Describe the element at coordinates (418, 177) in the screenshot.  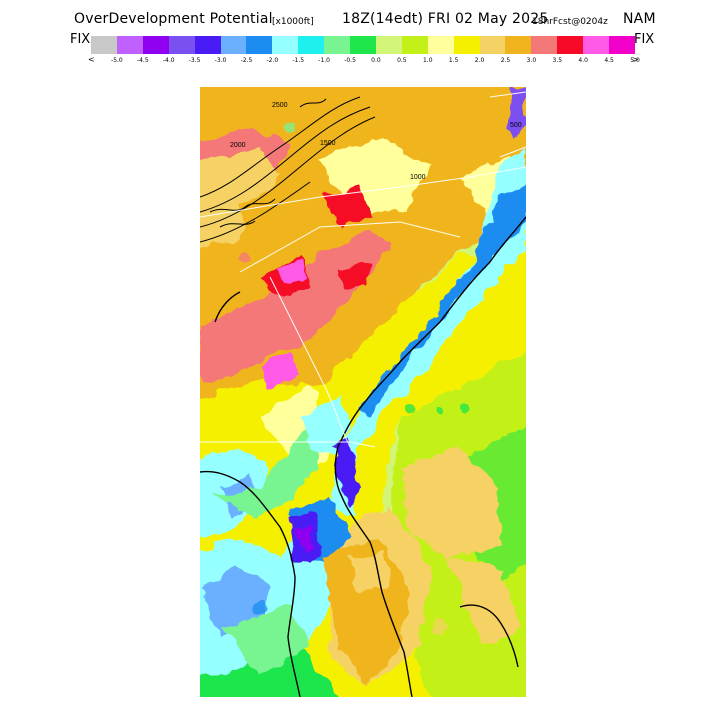
I see `contour-label-1000: 1000` at that location.